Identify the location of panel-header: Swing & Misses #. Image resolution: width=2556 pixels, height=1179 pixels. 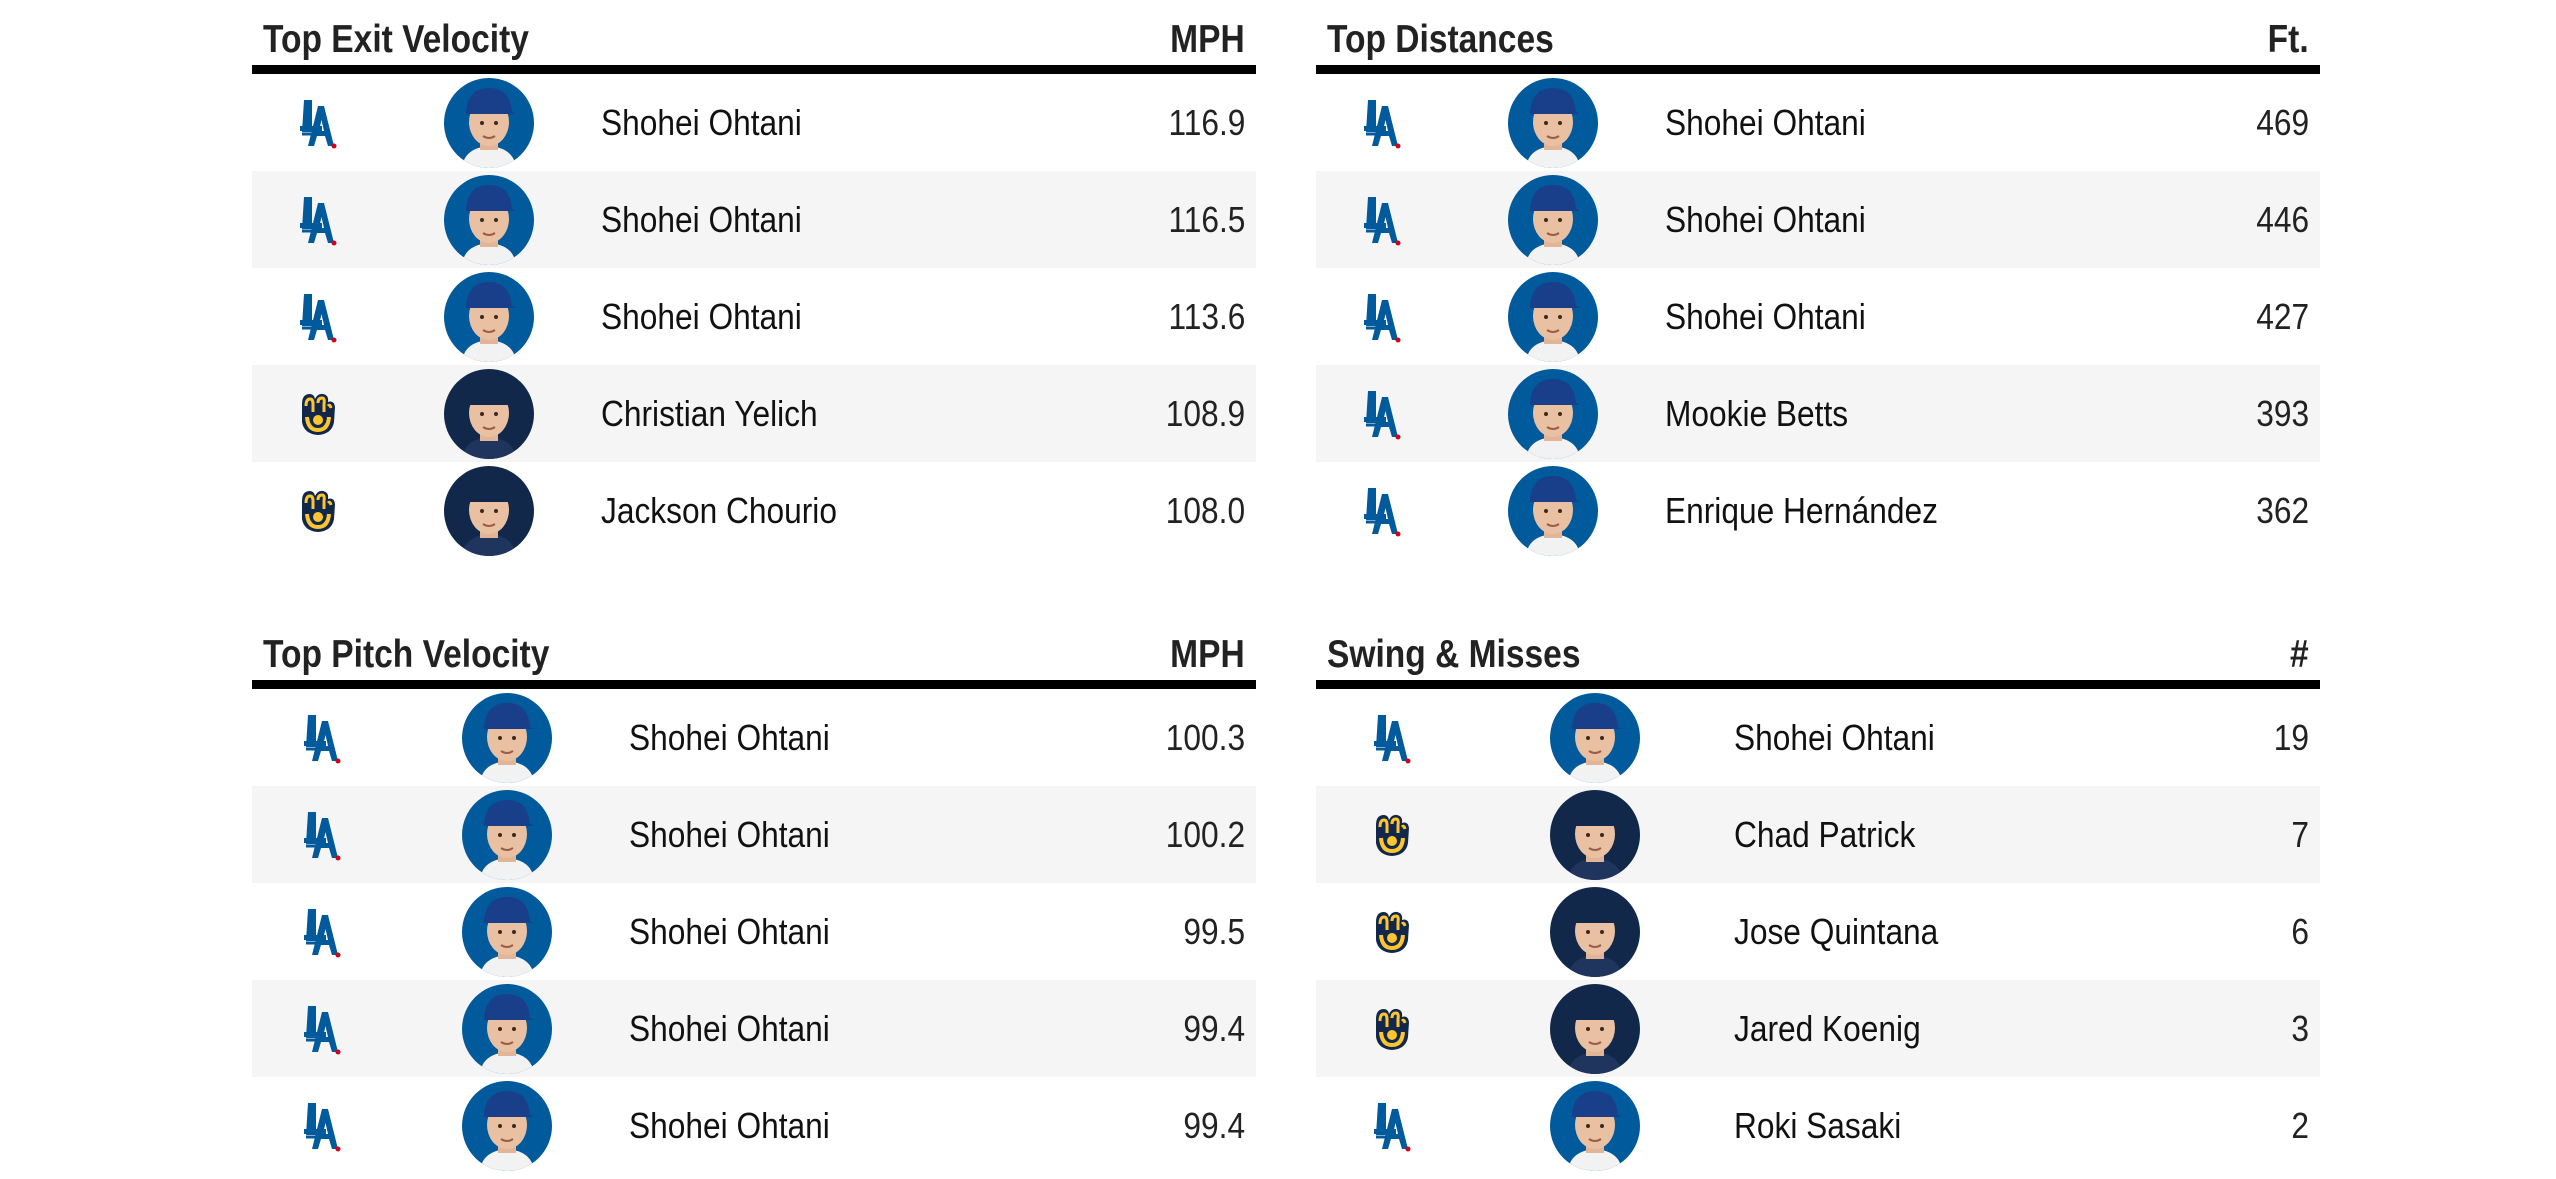
(1818, 661).